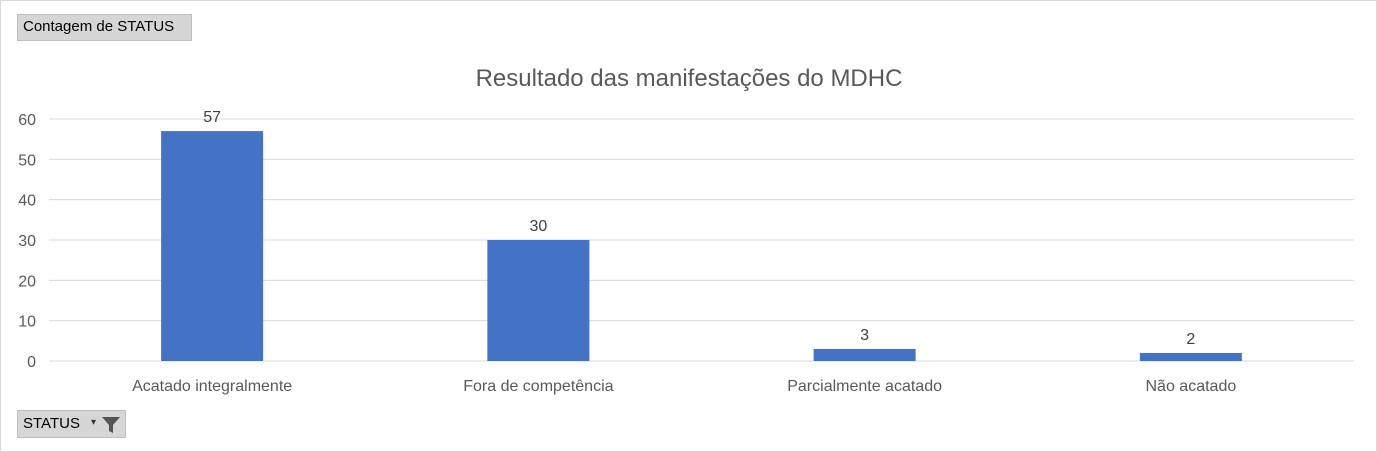 This screenshot has width=1377, height=452. I want to click on dropdown-arrow-icon: ▾, so click(94, 422).